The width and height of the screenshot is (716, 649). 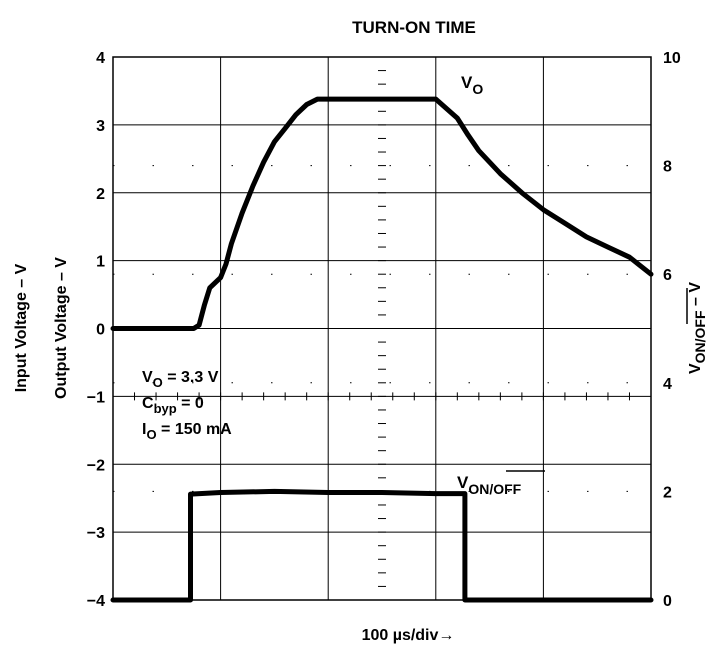 What do you see at coordinates (21, 327) in the screenshot?
I see `y-axis-title-input: Input Voltage – V` at bounding box center [21, 327].